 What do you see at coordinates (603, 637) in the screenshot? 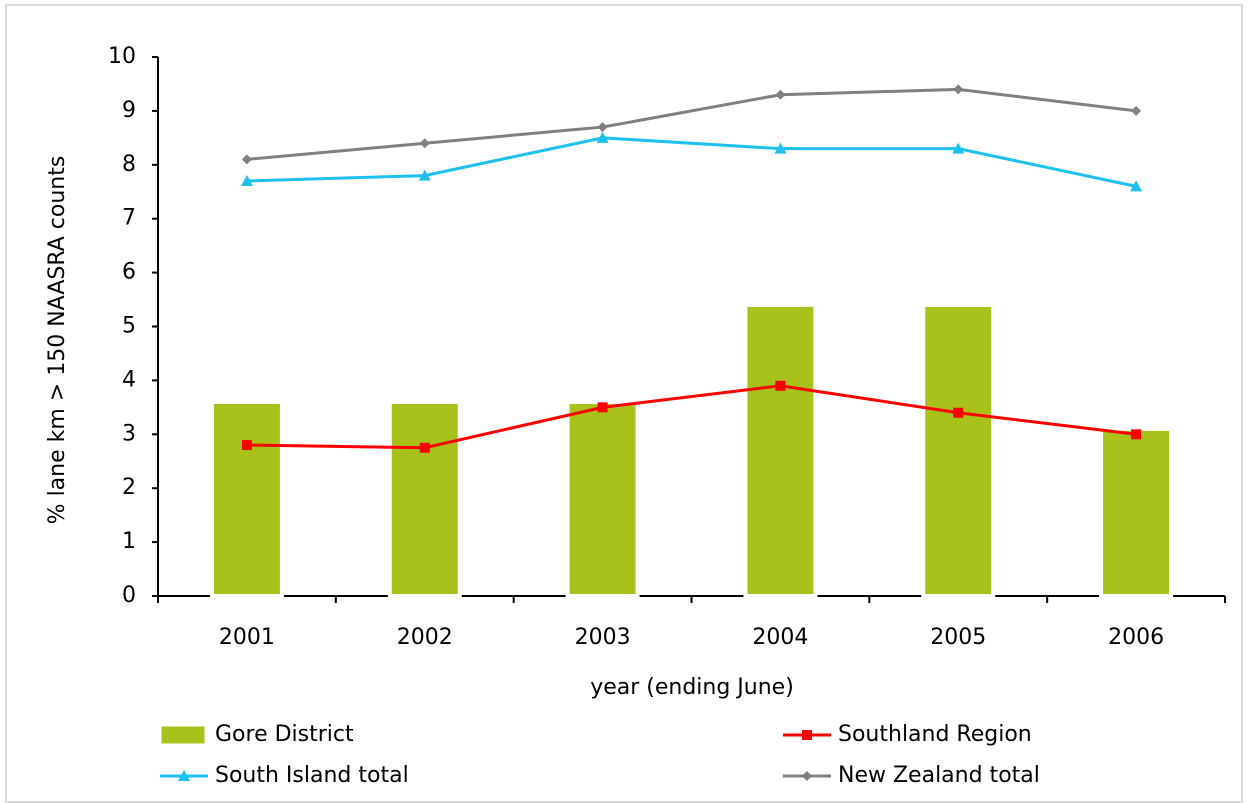
I see `x-tick-label: 2003` at bounding box center [603, 637].